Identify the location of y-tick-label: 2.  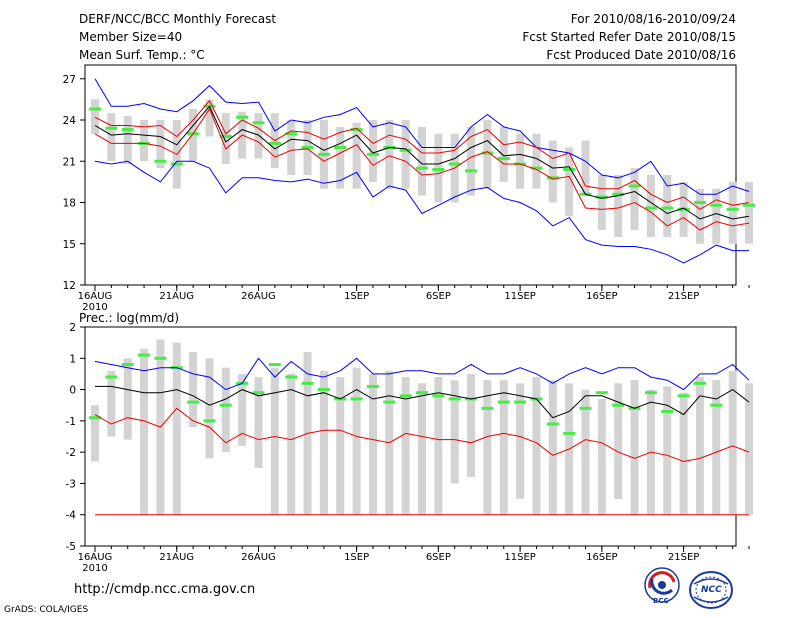
(72, 328).